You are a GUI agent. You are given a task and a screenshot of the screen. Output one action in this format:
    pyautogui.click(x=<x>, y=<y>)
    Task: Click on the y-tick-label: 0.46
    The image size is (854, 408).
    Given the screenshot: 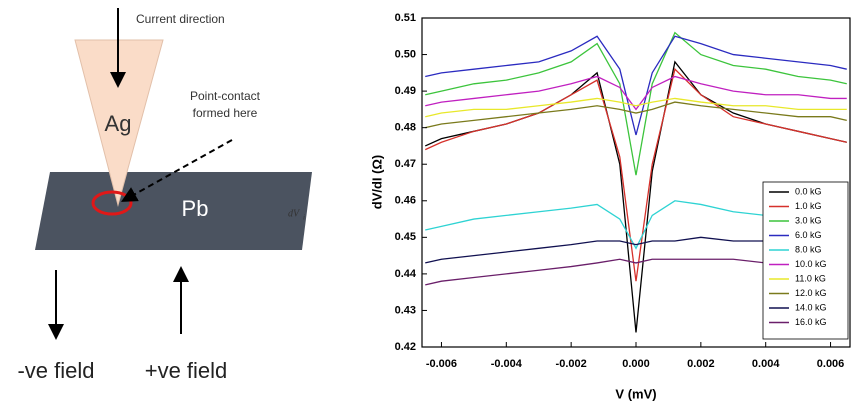 What is the action you would take?
    pyautogui.click(x=405, y=201)
    